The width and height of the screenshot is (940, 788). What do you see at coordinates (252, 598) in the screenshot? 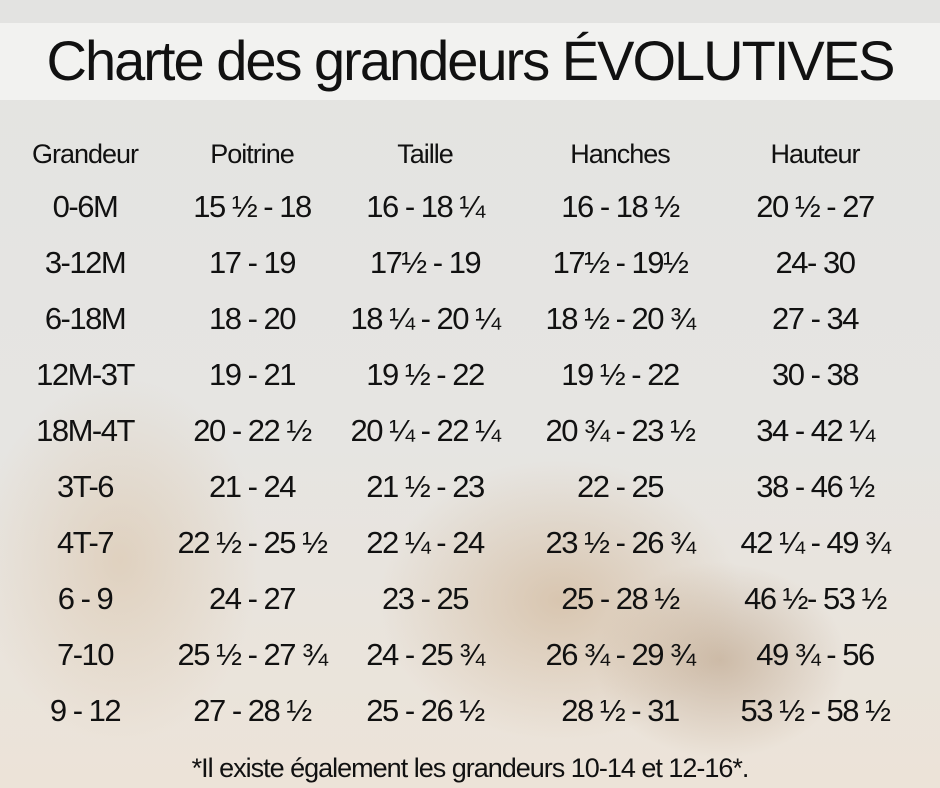
I see `cell-poitrine-text: 24 - 27` at bounding box center [252, 598].